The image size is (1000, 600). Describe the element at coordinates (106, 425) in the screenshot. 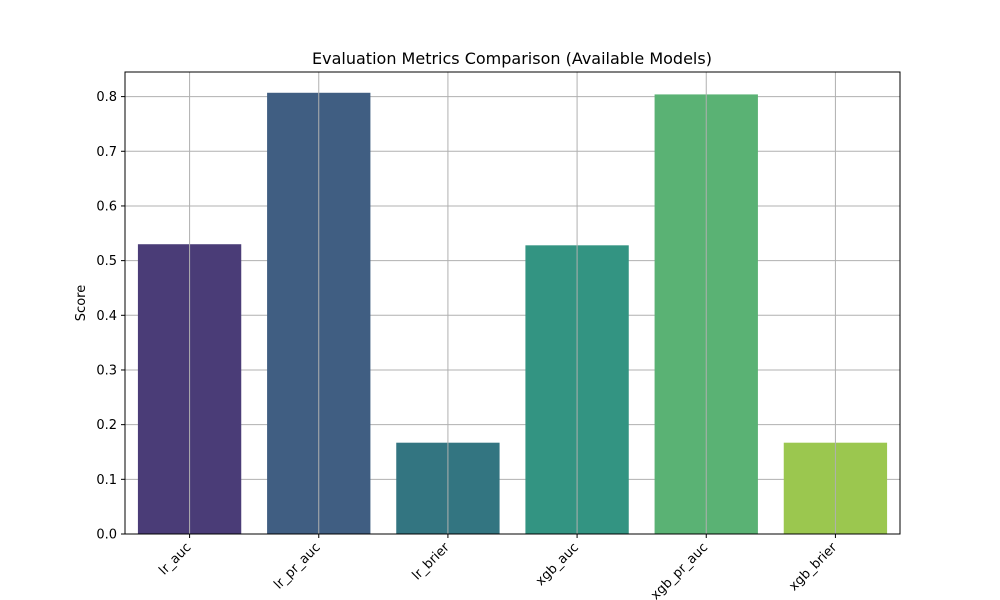

I see `y-tick-label: 0.2` at that location.